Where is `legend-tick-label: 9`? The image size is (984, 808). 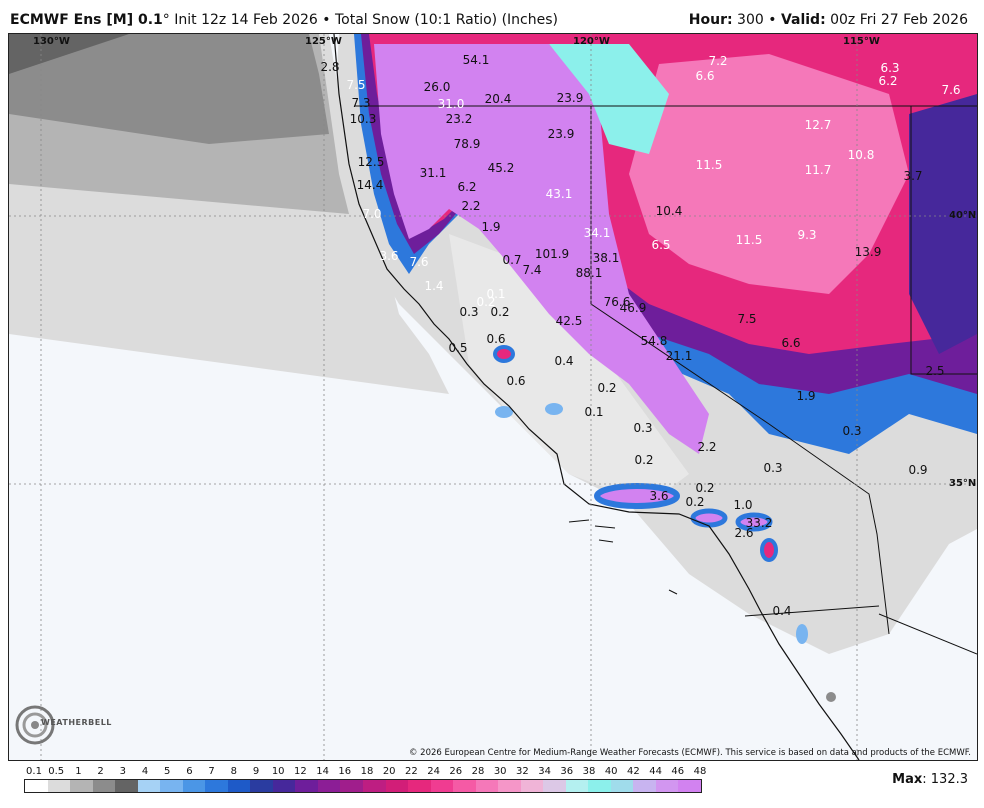 legend-tick-label: 9 is located at coordinates (256, 771).